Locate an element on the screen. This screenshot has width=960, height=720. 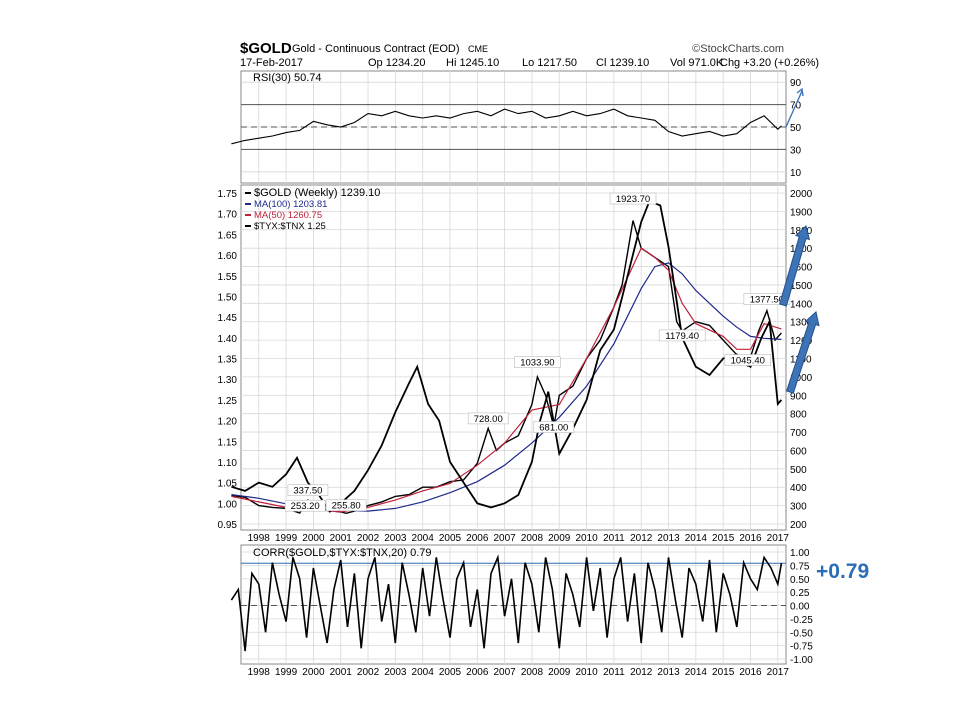
symbol: $GOLD is located at coordinates (266, 48).